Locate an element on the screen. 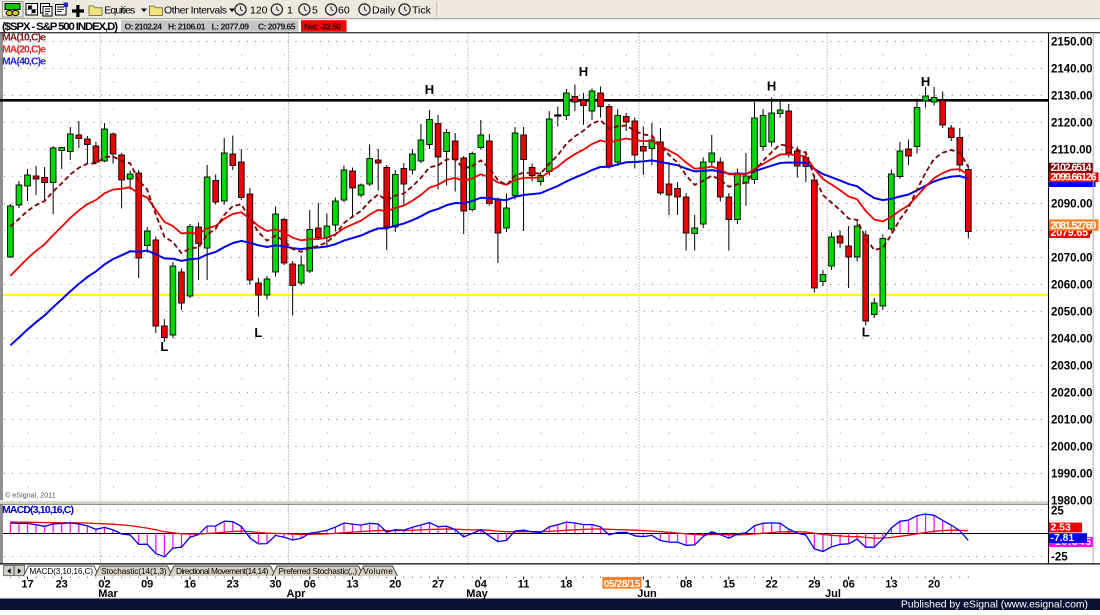 Image resolution: width=1100 pixels, height=615 pixels. svg-text: 30 is located at coordinates (275, 585).